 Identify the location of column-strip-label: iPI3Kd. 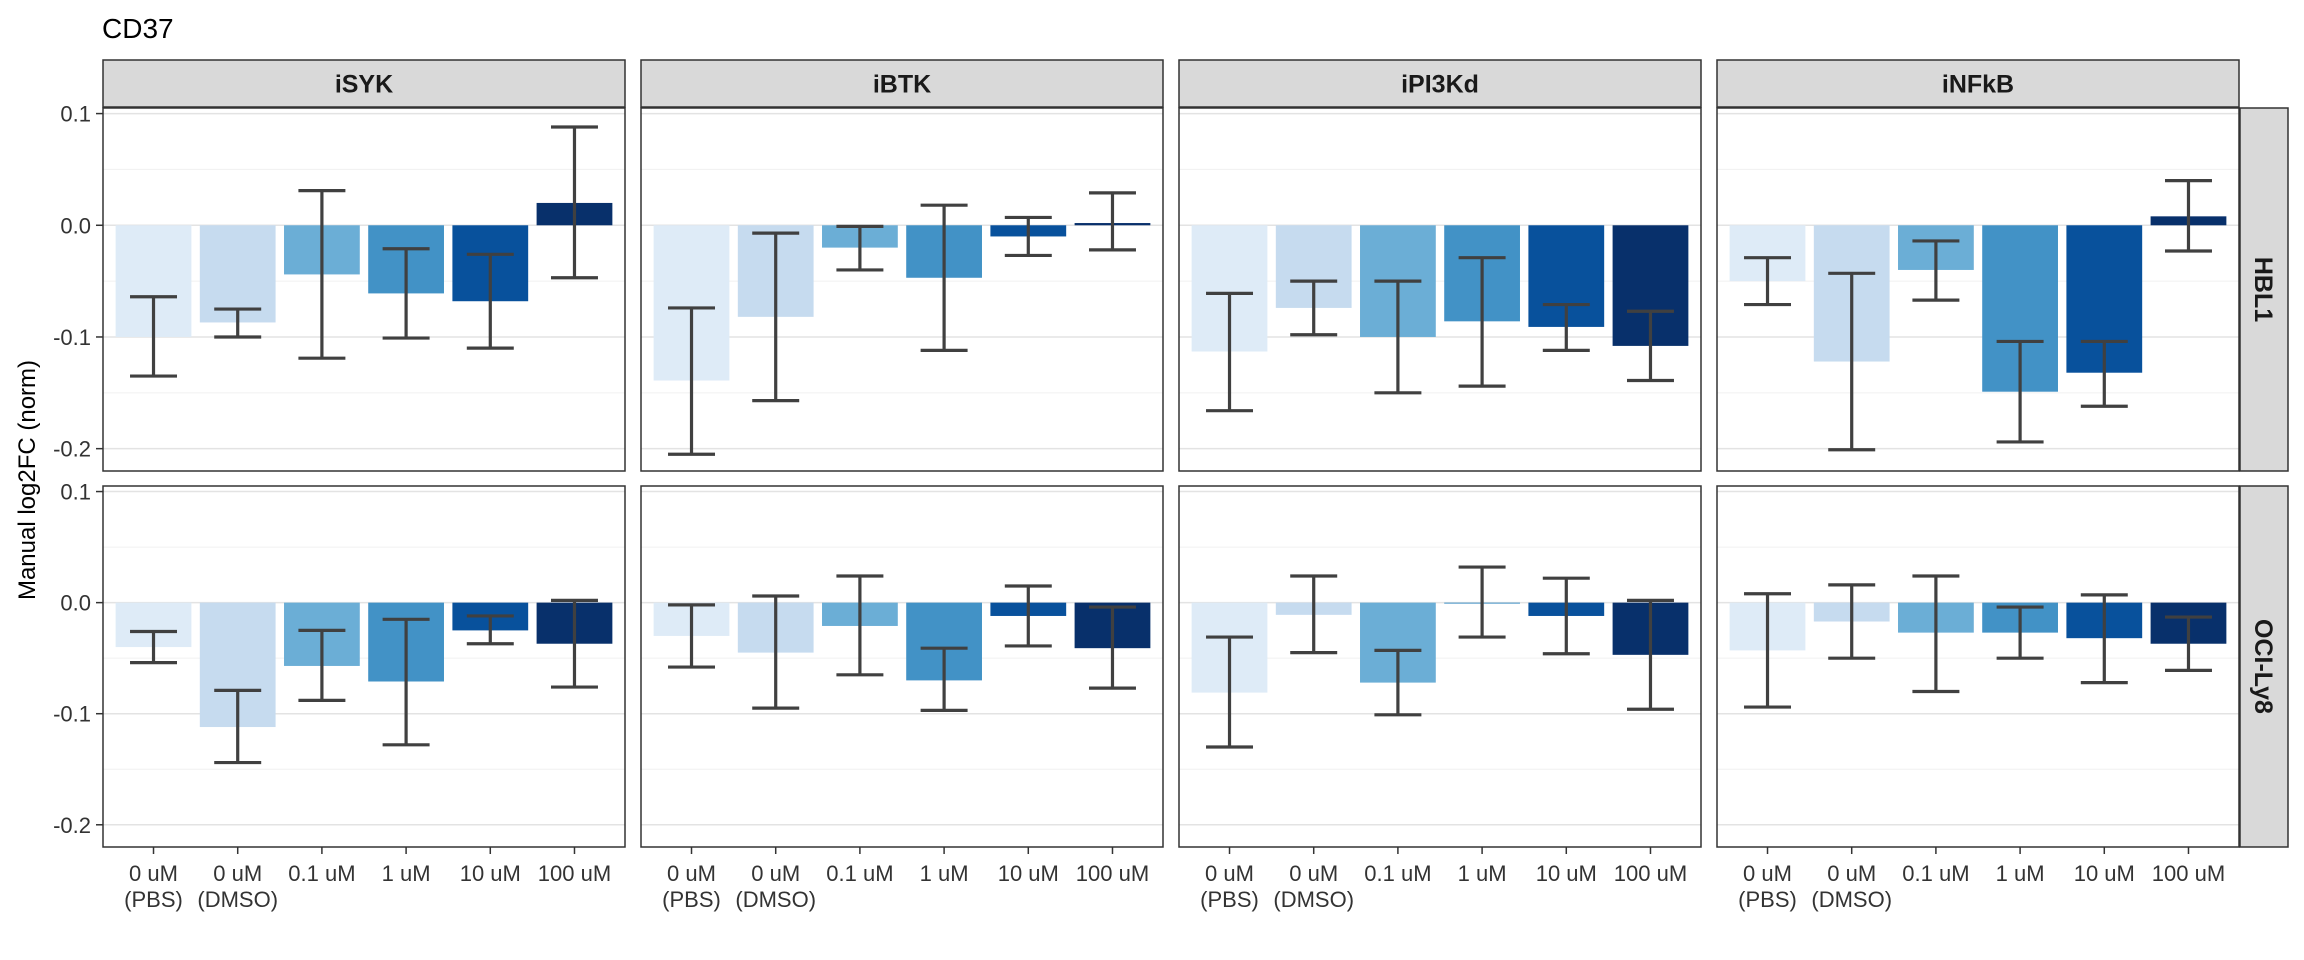
(1440, 85).